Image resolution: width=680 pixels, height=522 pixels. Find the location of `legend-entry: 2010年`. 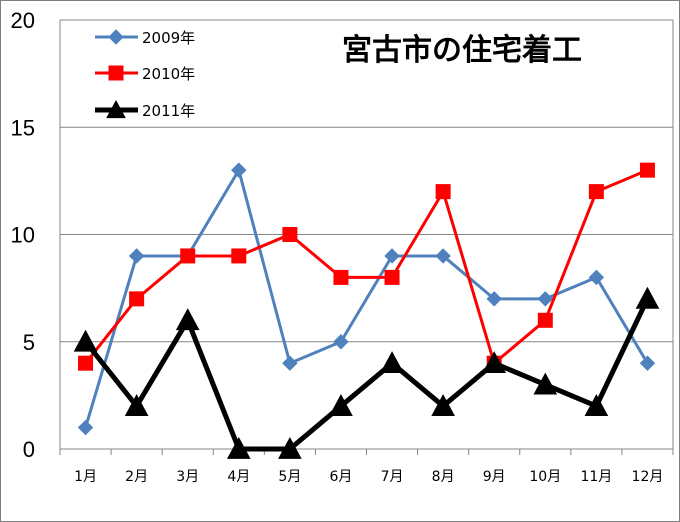

legend-entry: 2010年 is located at coordinates (145, 74).